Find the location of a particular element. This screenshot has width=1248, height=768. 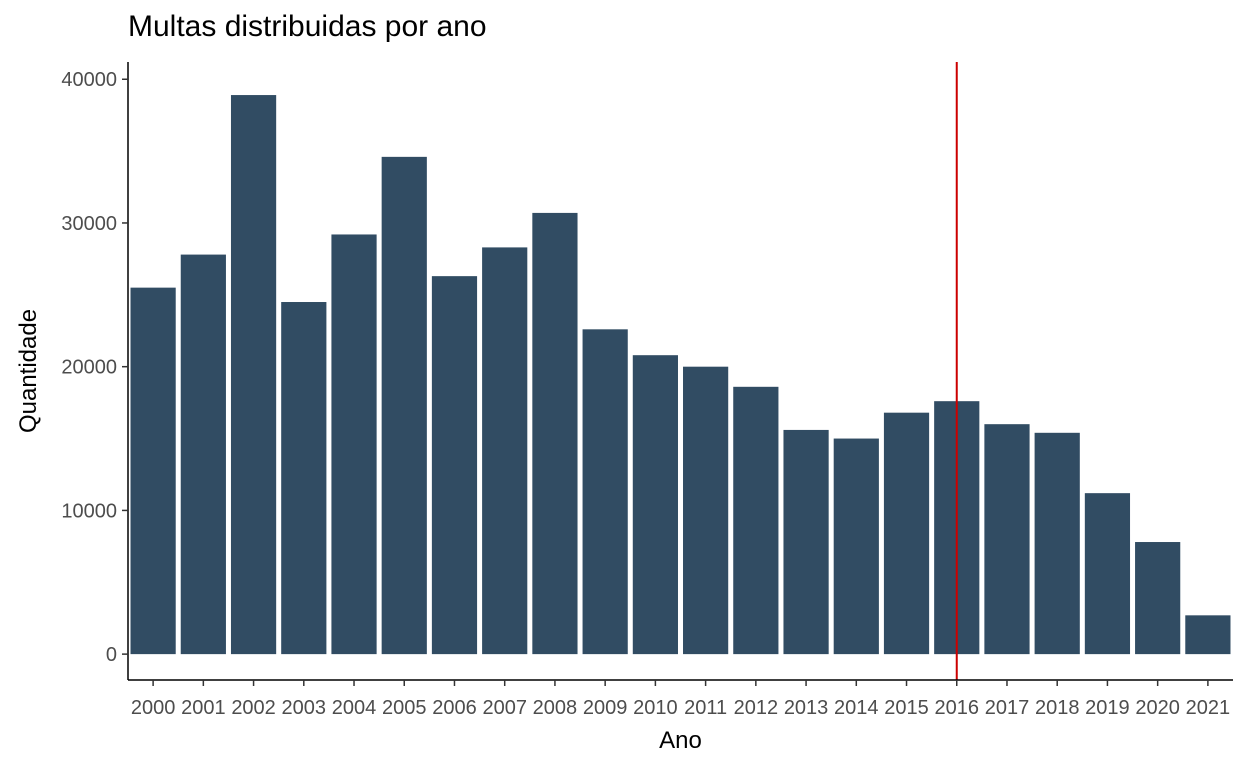

y-tick-label: 10000 is located at coordinates (89, 511).